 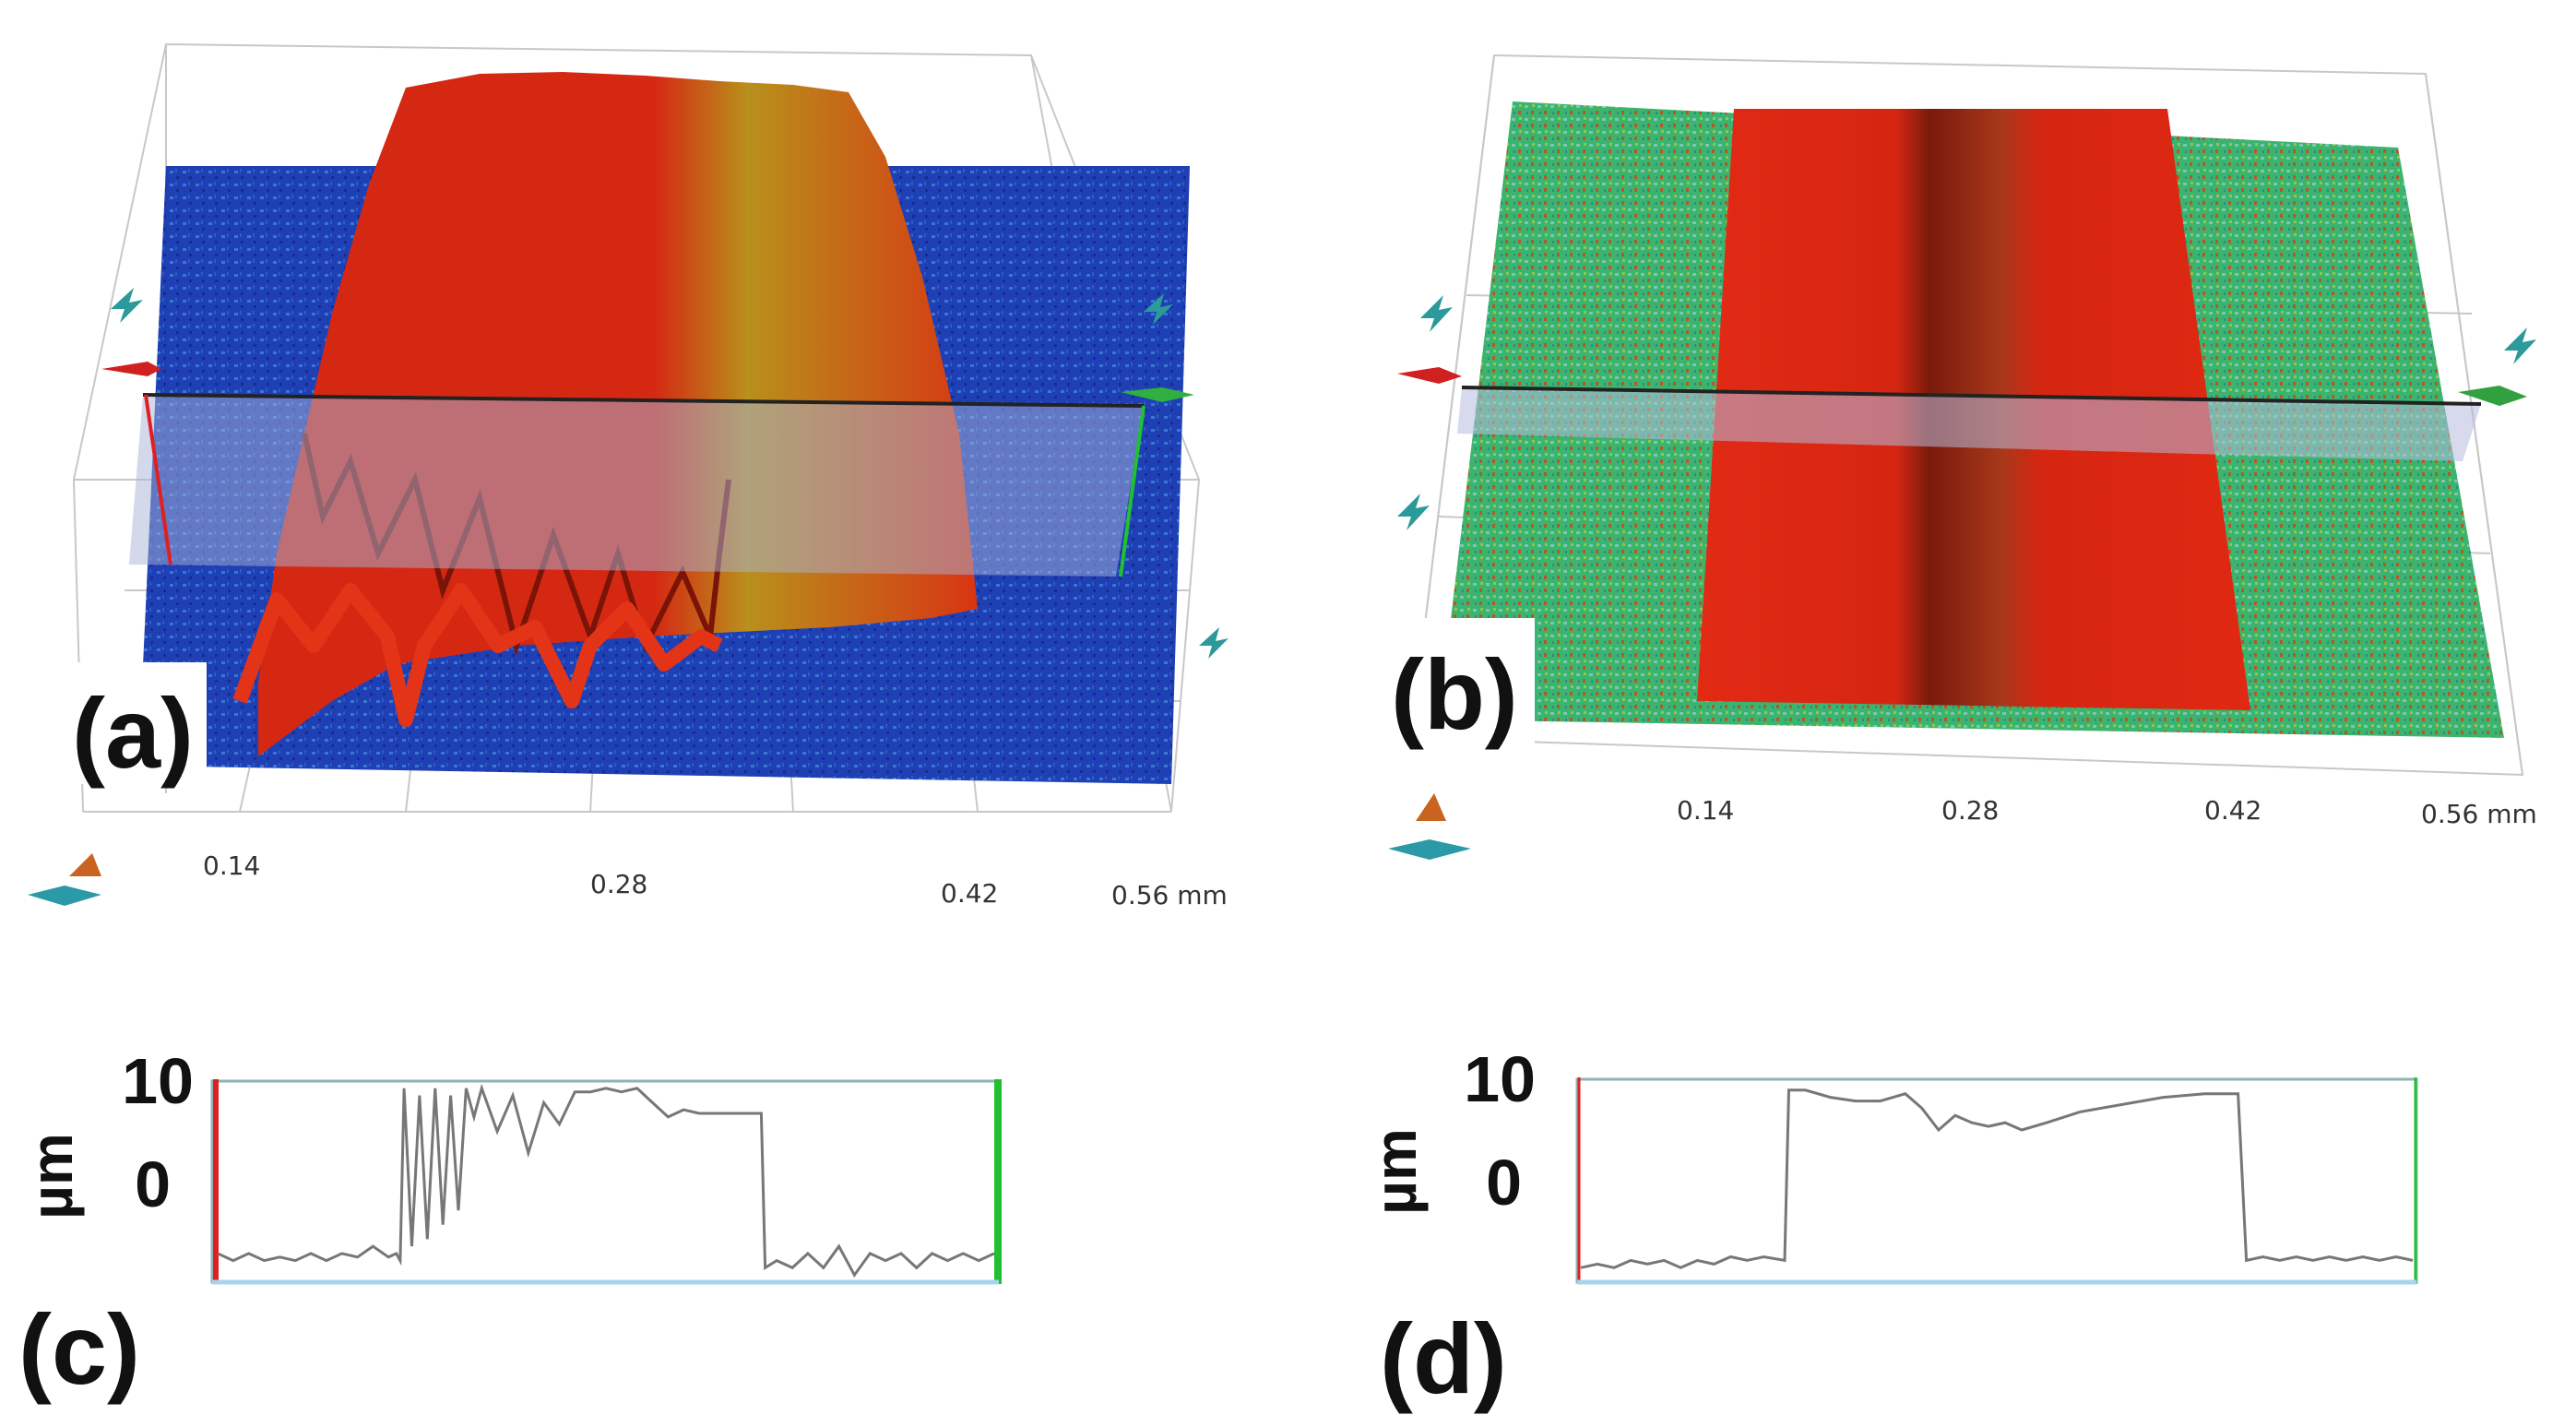 I want to click on panel-b-profile-plane, so click(x=1969, y=424).